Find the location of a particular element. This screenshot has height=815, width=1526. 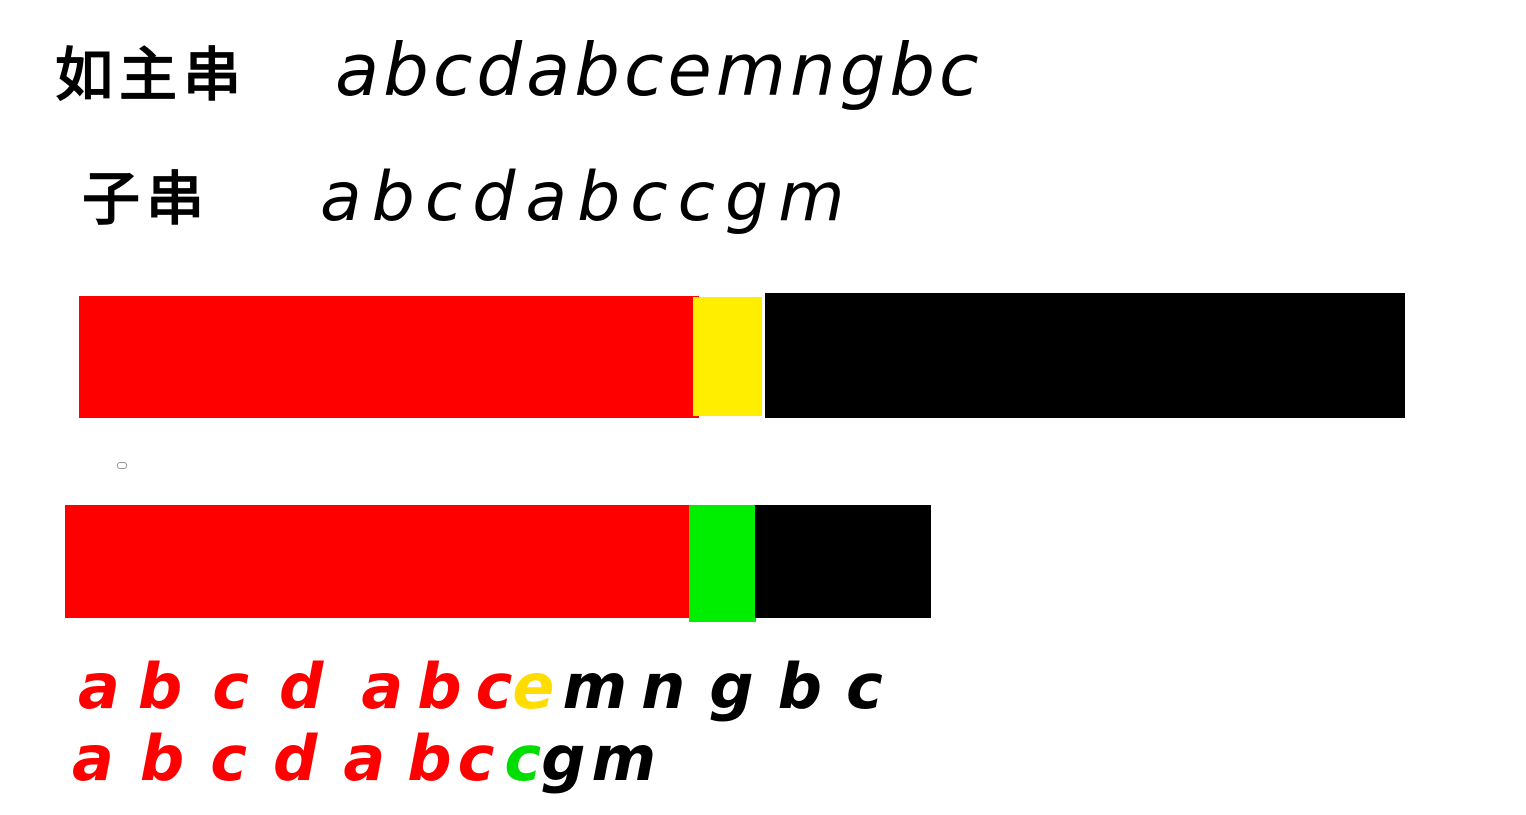

comparison-sub-sequence: a b c d a bc cgm is located at coordinates (364, 758).